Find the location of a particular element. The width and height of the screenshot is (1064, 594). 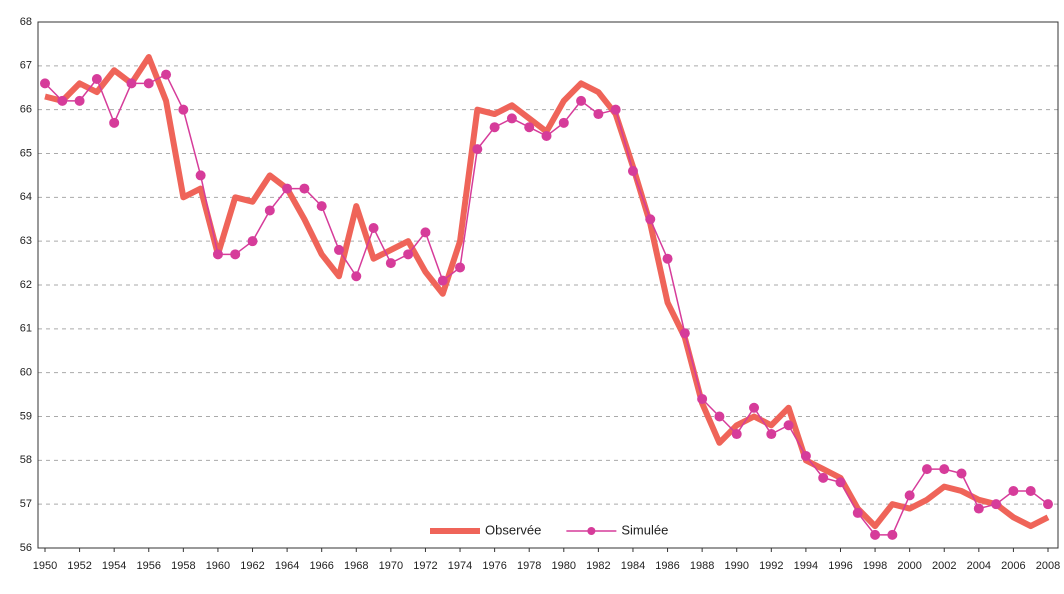

y-tick-label: 65 is located at coordinates (26, 153).